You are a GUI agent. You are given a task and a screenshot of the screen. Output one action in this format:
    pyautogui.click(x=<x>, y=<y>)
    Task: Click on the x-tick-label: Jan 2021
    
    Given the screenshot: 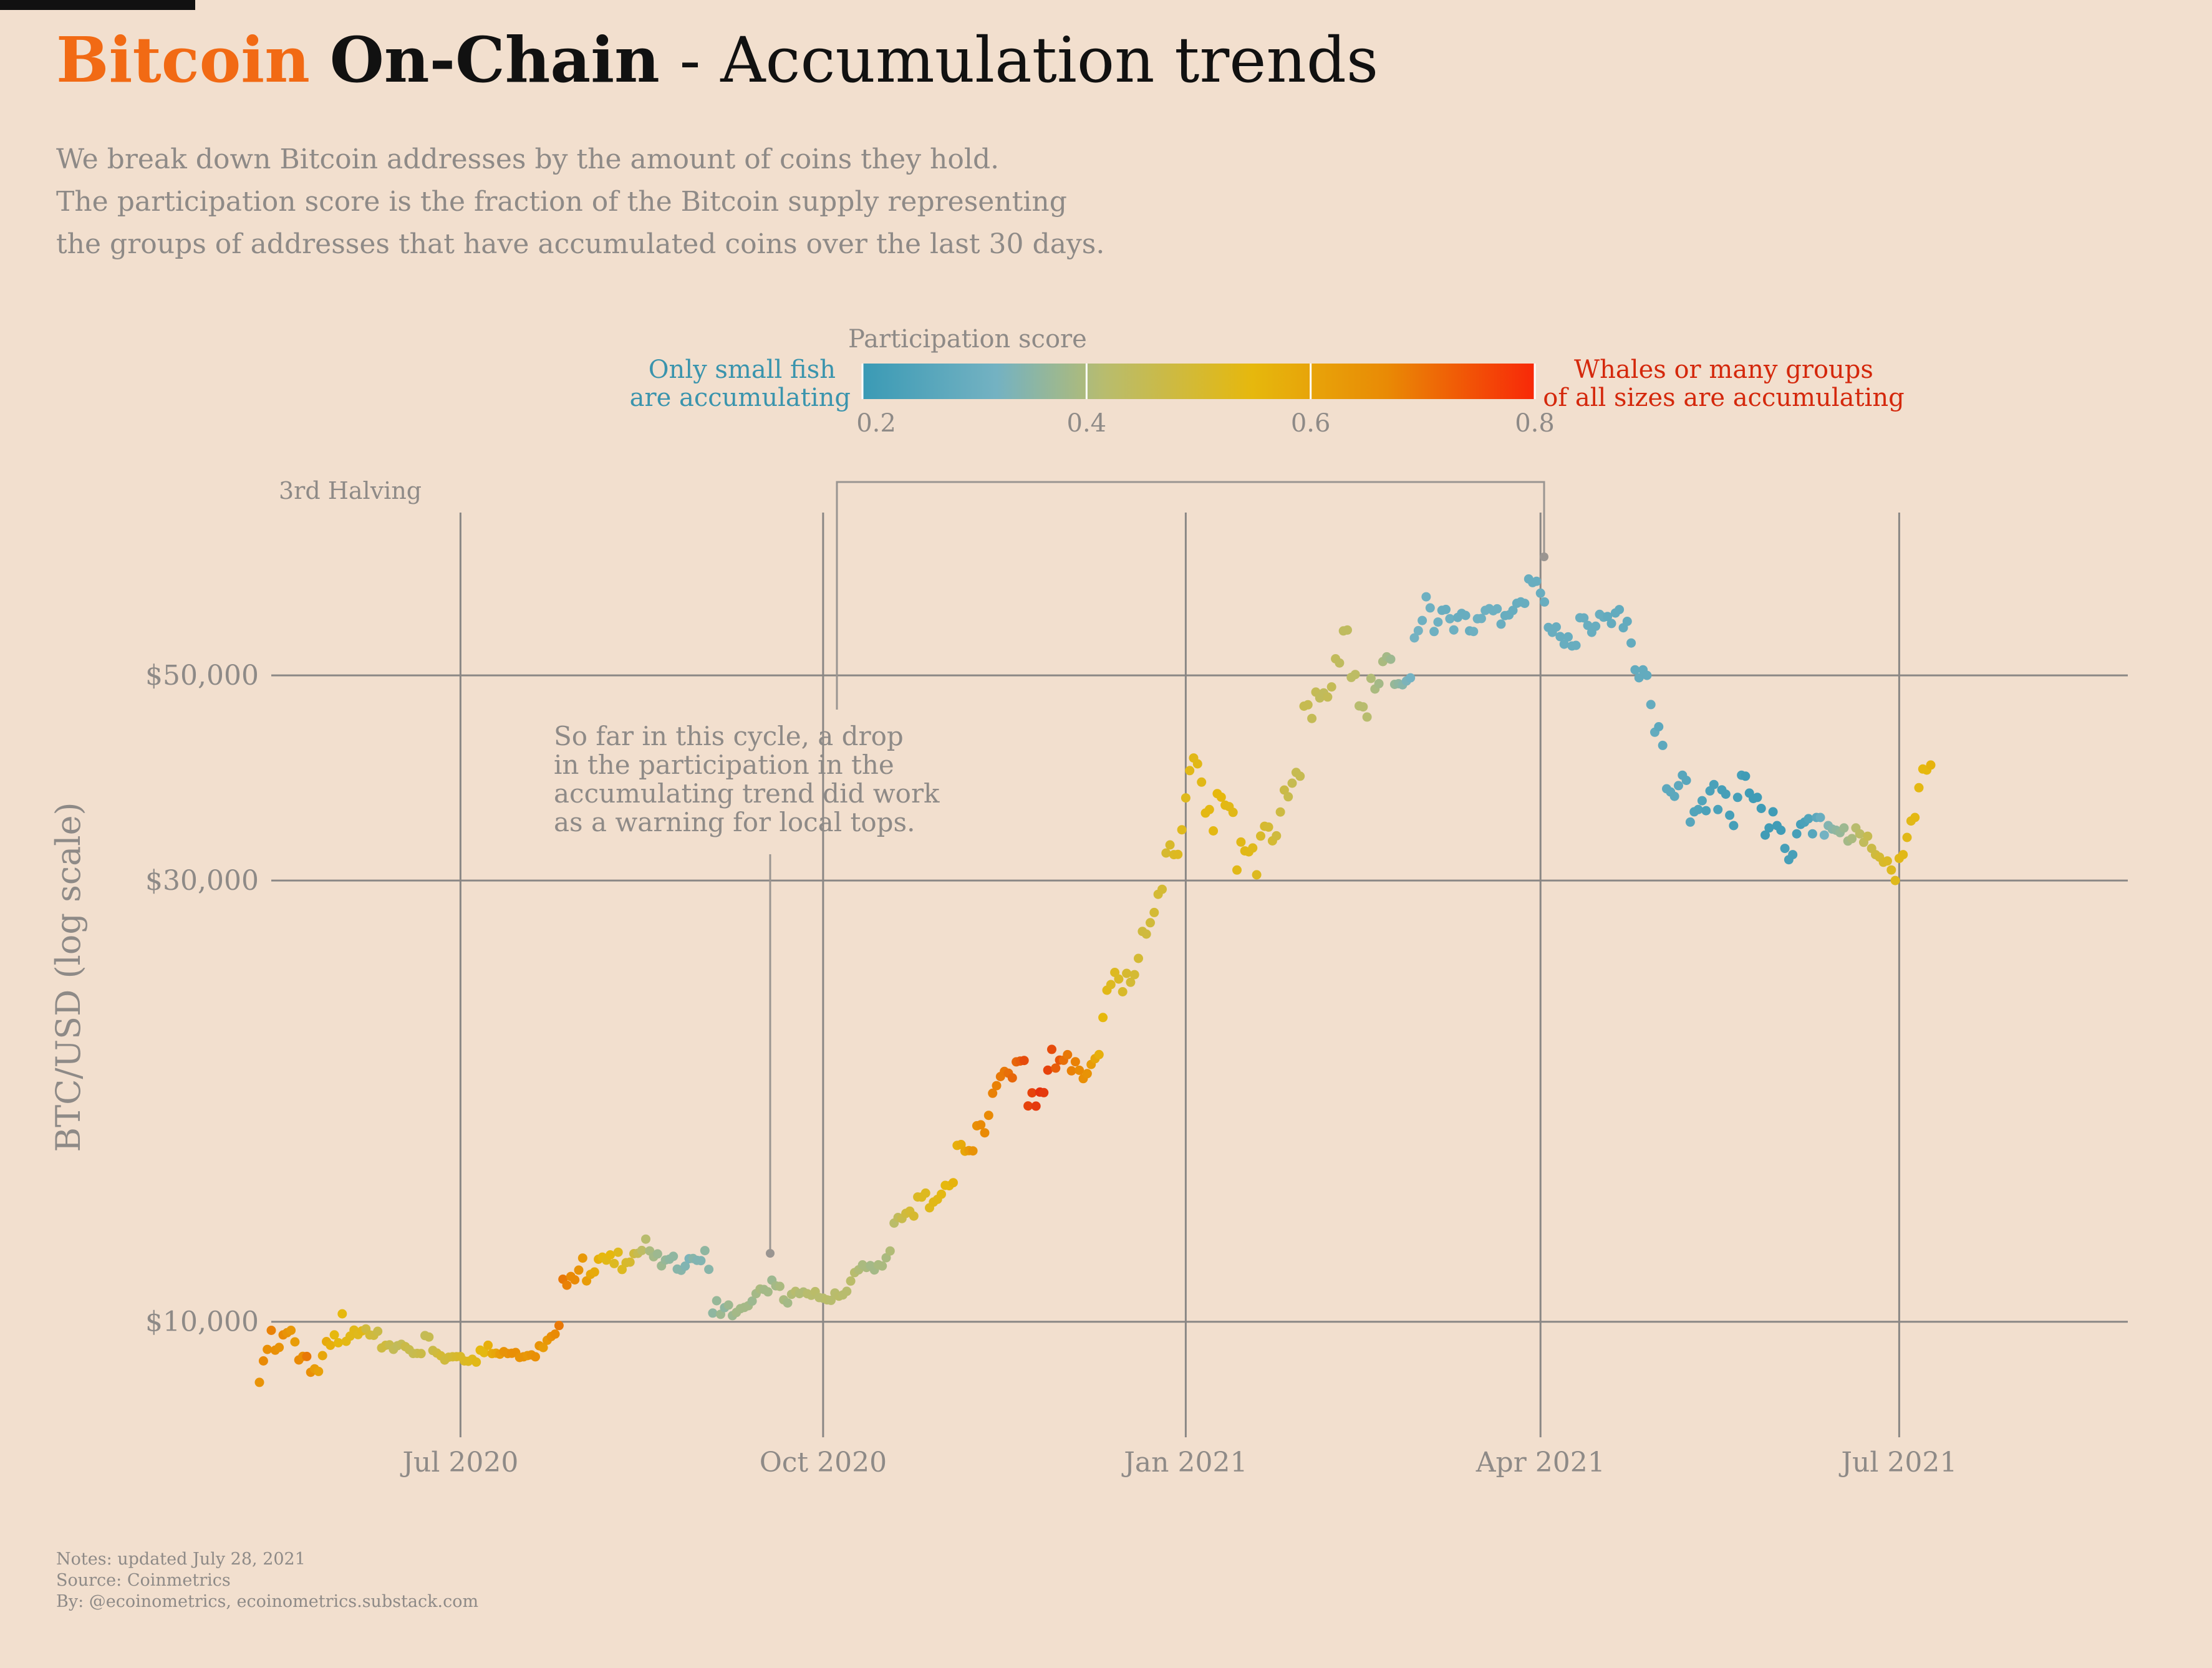 What is the action you would take?
    pyautogui.click(x=1184, y=1463)
    